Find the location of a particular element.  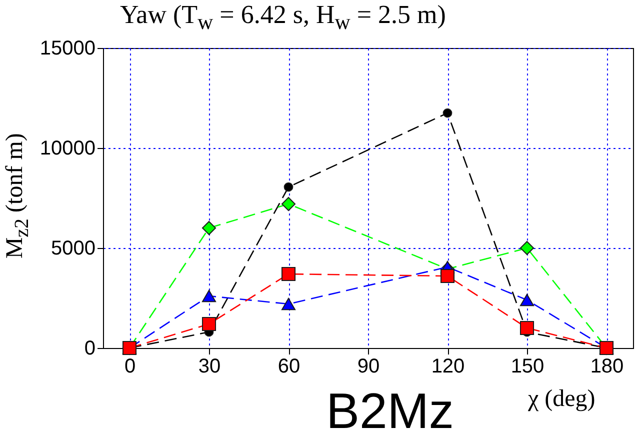

y-tick-label: 15000 is located at coordinates (68, 49).